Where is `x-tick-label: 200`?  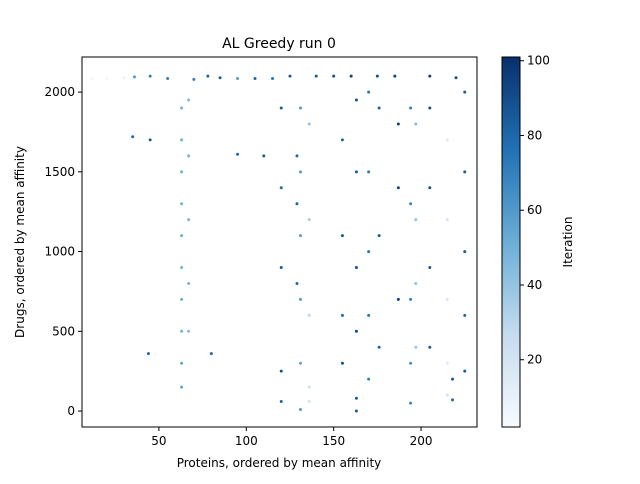
x-tick-label: 200 is located at coordinates (421, 441).